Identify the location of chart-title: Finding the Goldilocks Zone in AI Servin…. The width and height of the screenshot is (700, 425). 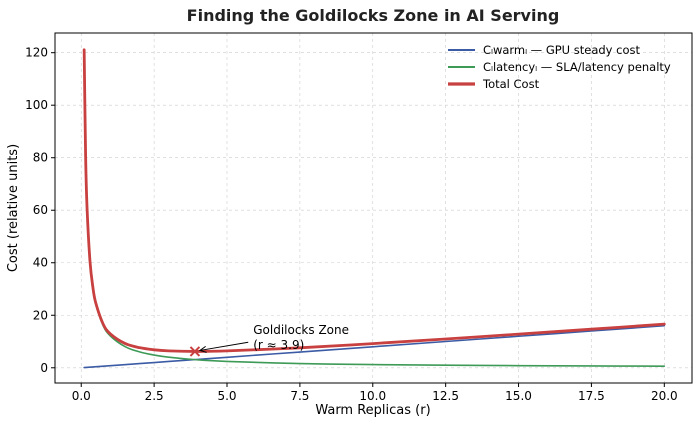
(373, 15).